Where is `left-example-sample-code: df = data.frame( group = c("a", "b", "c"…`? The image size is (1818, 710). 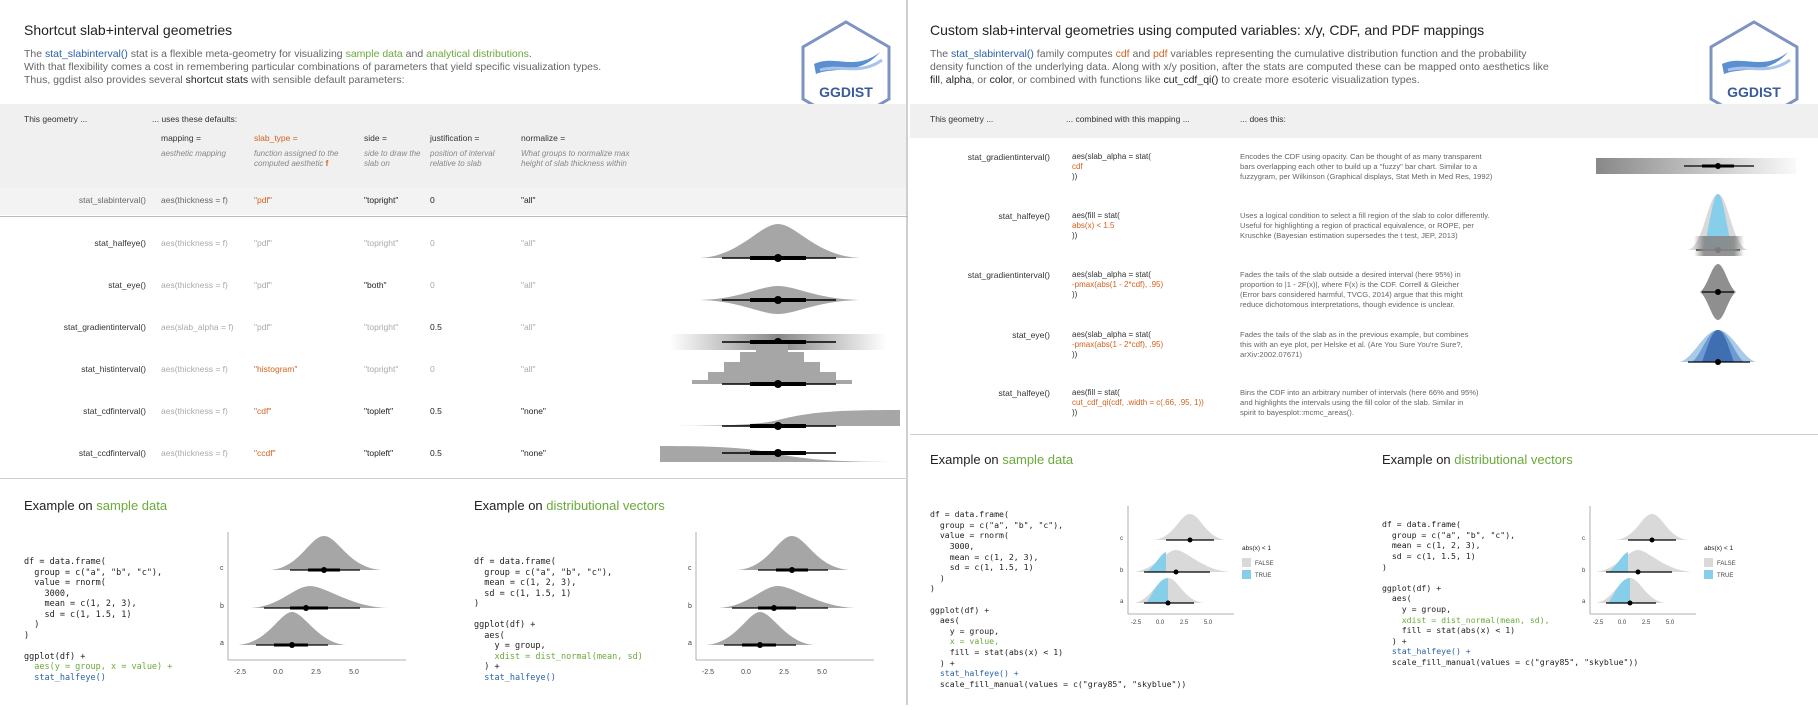 left-example-sample-code: df = data.frame( group = c("a", "b", "c"… is located at coordinates (98, 620).